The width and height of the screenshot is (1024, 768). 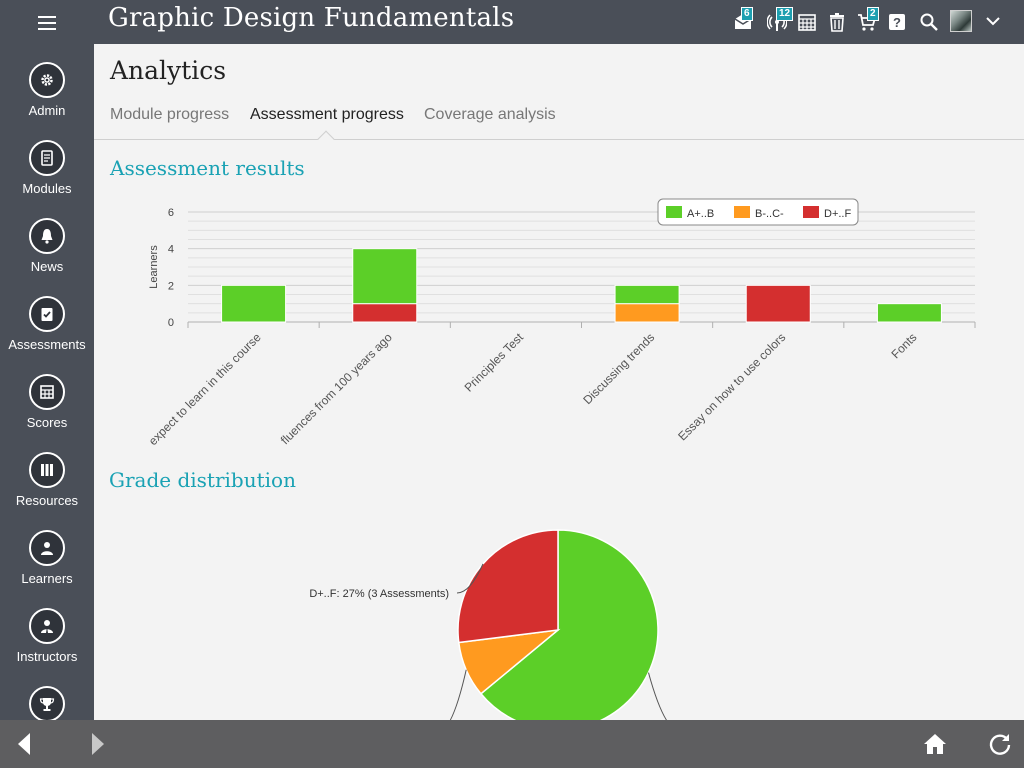 I want to click on y-tick-label: 0, so click(x=171, y=323).